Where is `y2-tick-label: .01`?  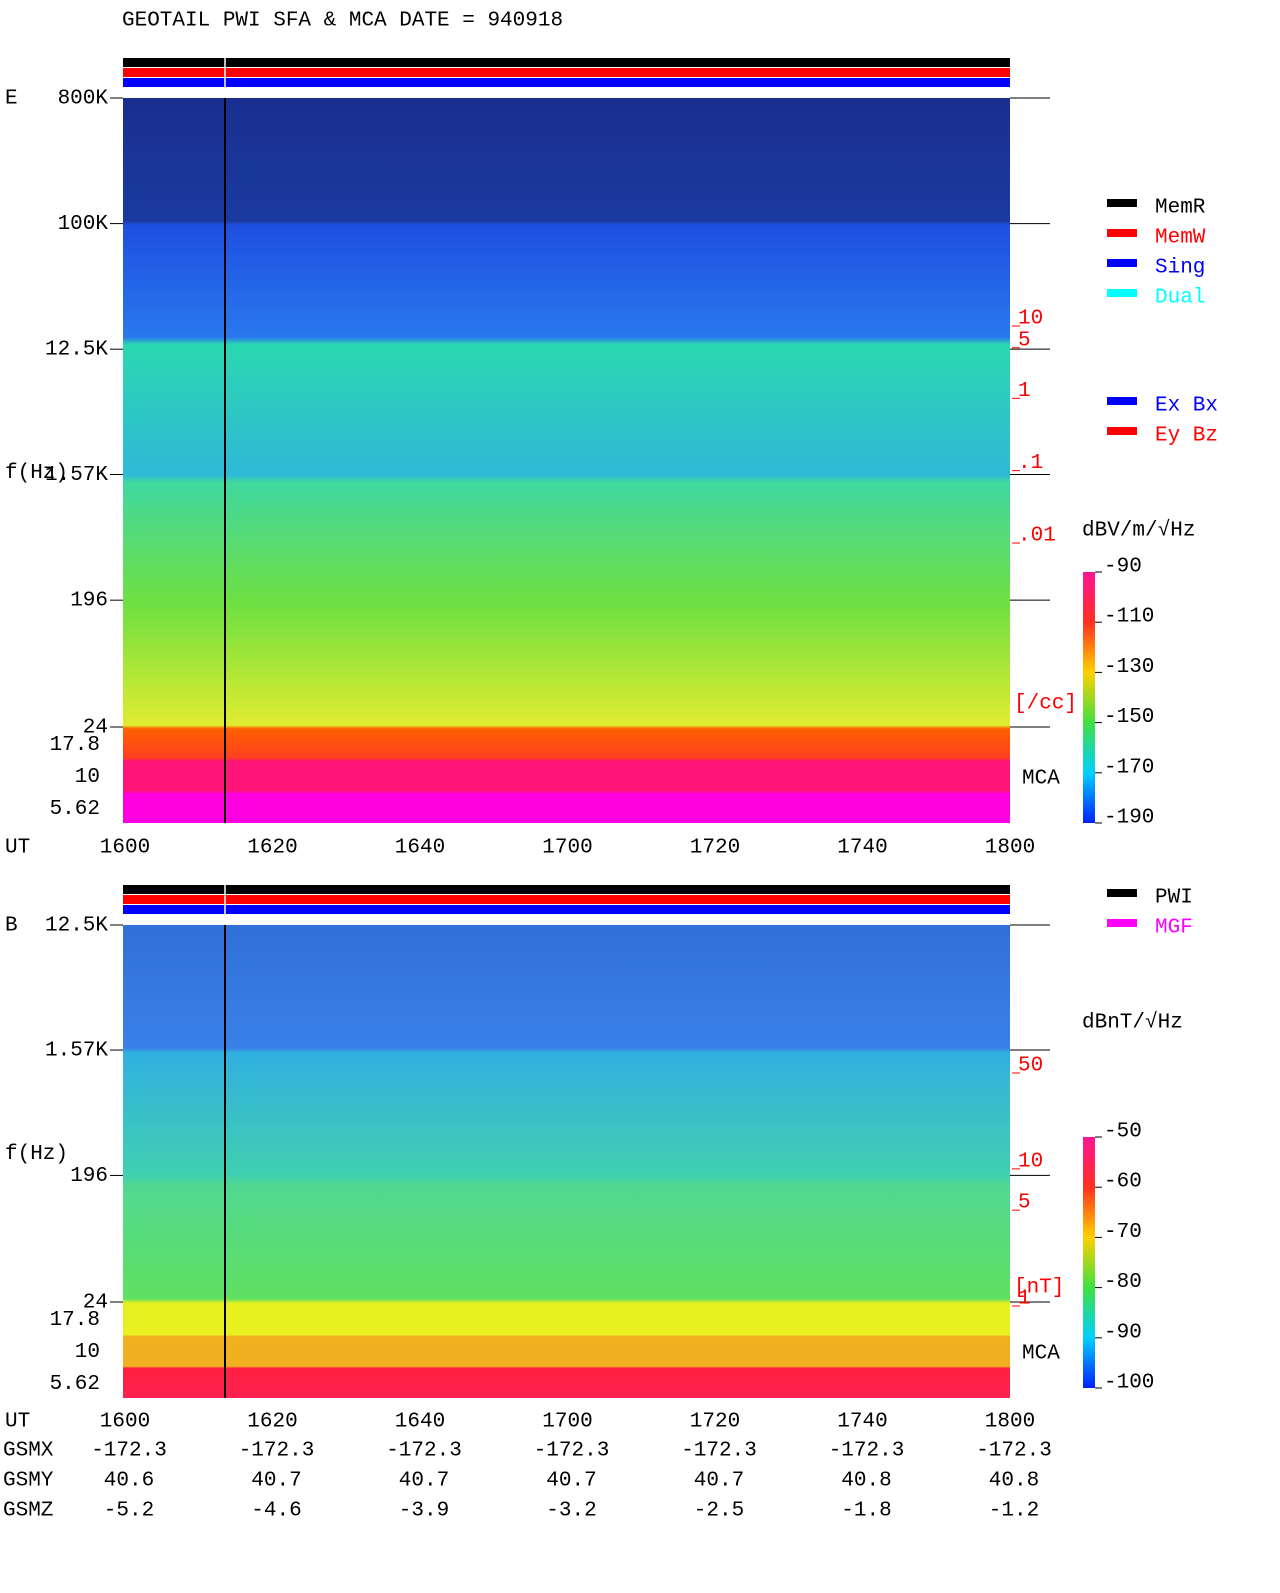
y2-tick-label: .01 is located at coordinates (1037, 536).